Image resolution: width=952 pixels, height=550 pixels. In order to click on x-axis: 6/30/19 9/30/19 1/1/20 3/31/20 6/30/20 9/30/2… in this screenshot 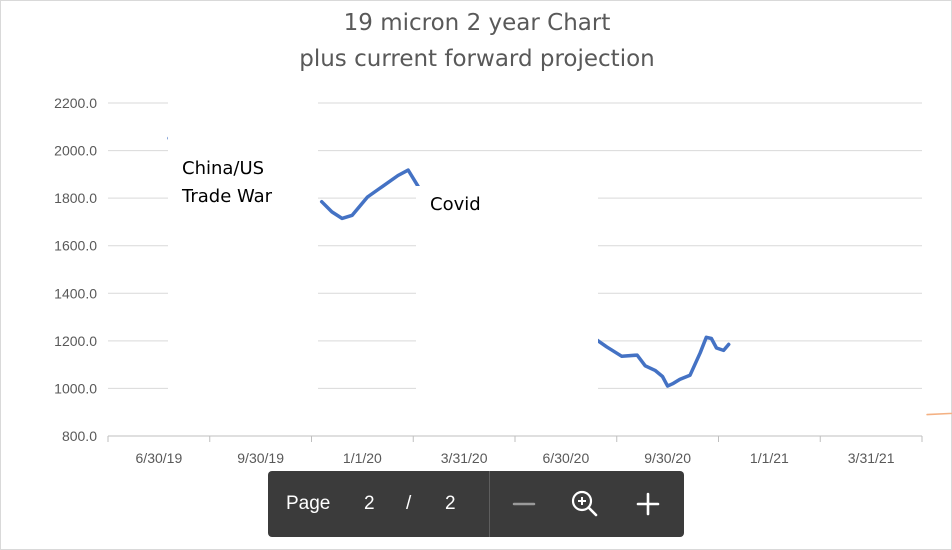, I will do `click(515, 450)`.